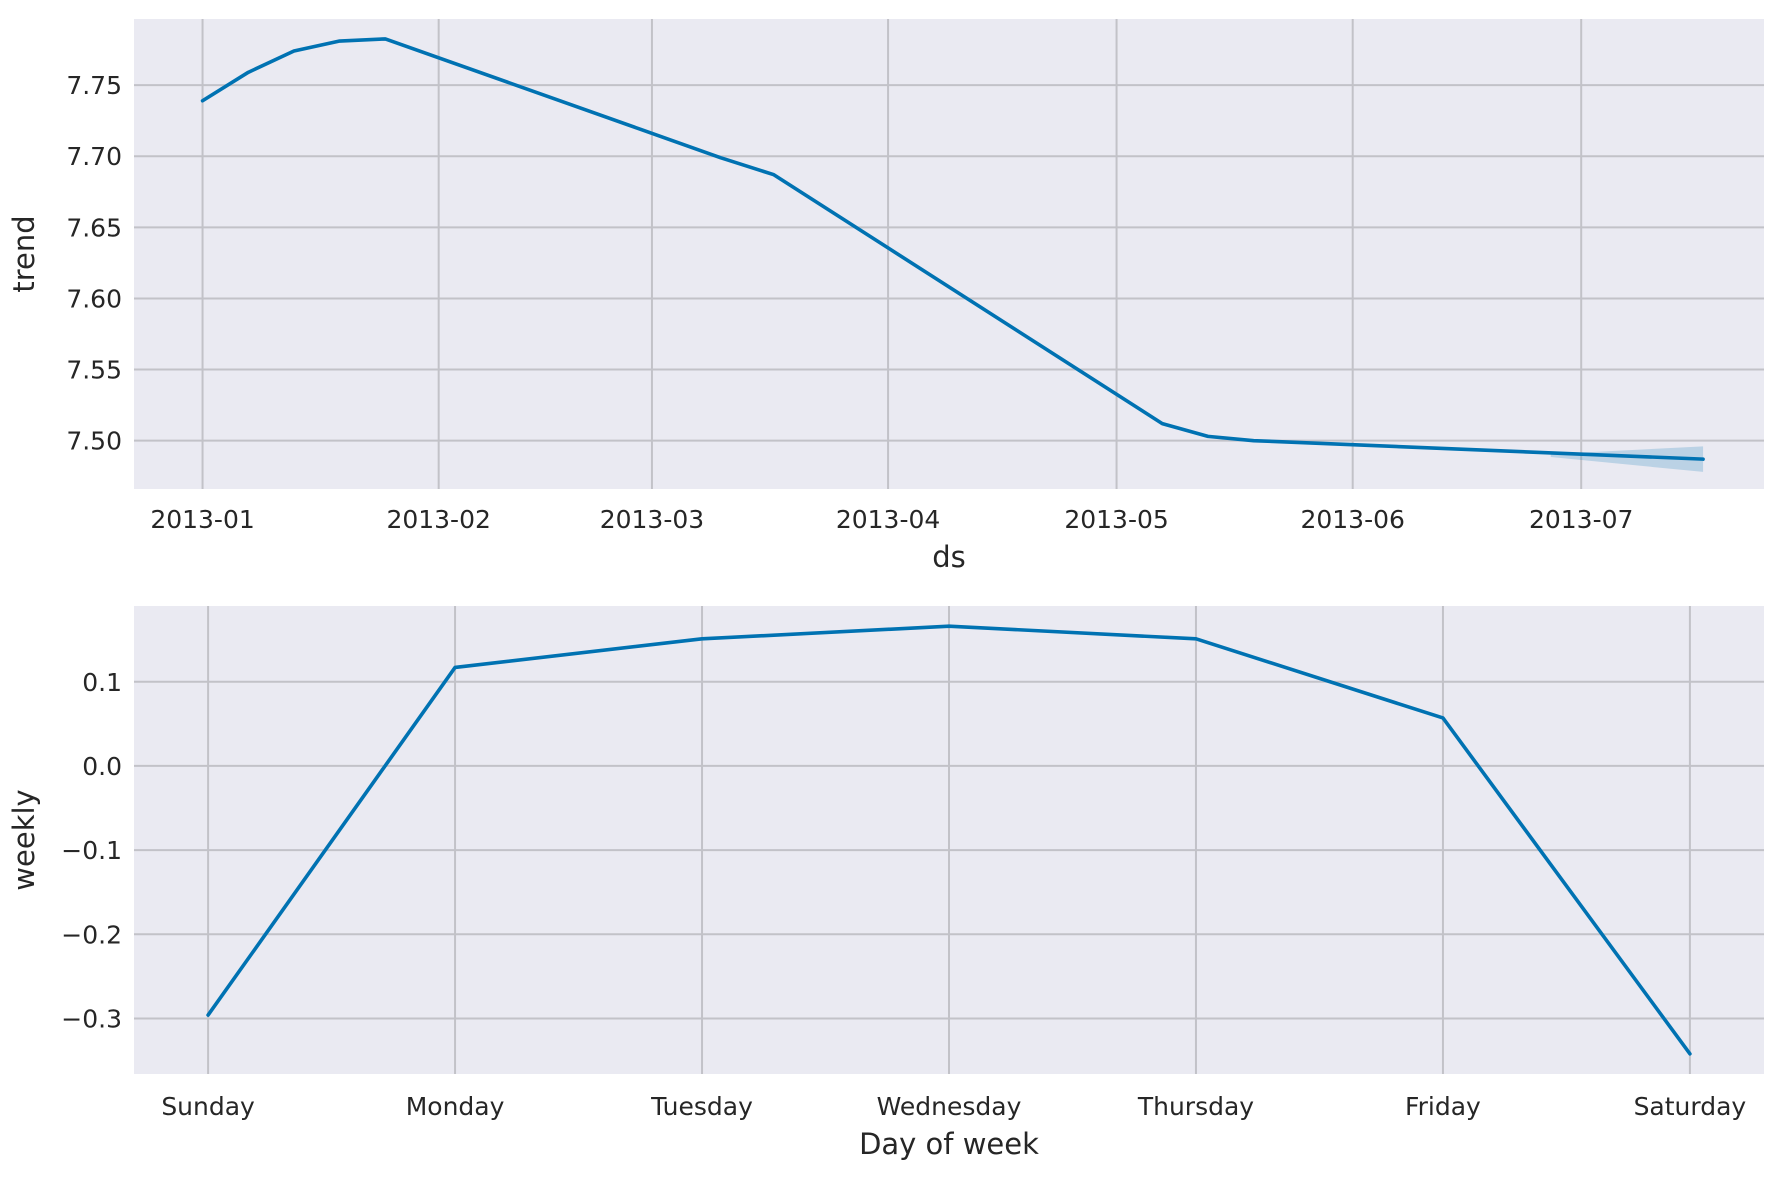  I want to click on x-tick-label: Saturday, so click(1690, 1106).